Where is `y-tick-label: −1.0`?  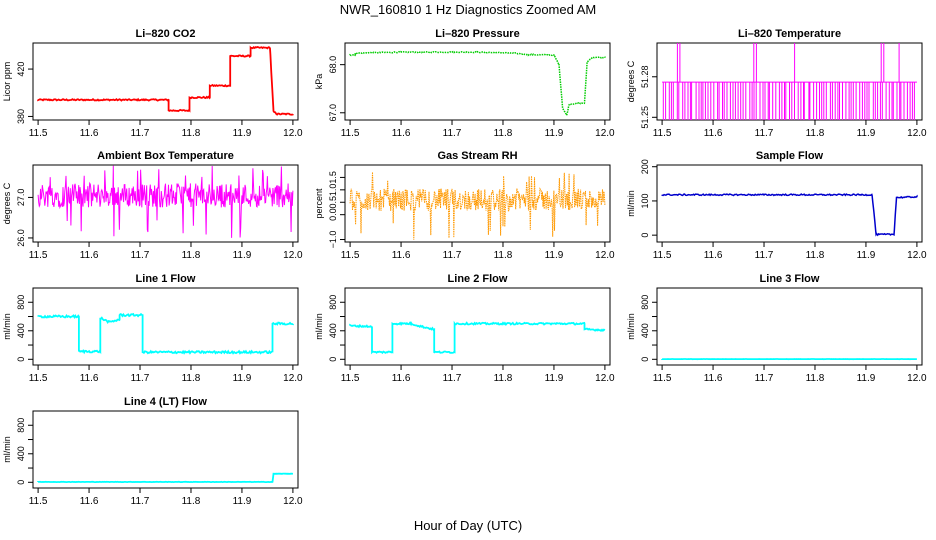 y-tick-label: −1.0 is located at coordinates (333, 240).